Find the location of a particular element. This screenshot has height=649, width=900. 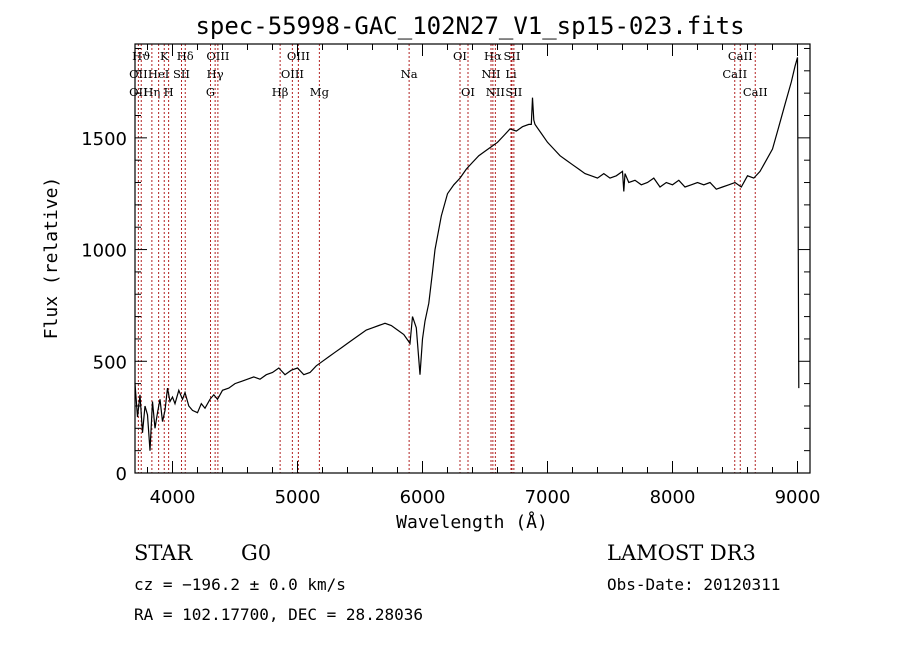

object-subclass: G0 is located at coordinates (256, 553).